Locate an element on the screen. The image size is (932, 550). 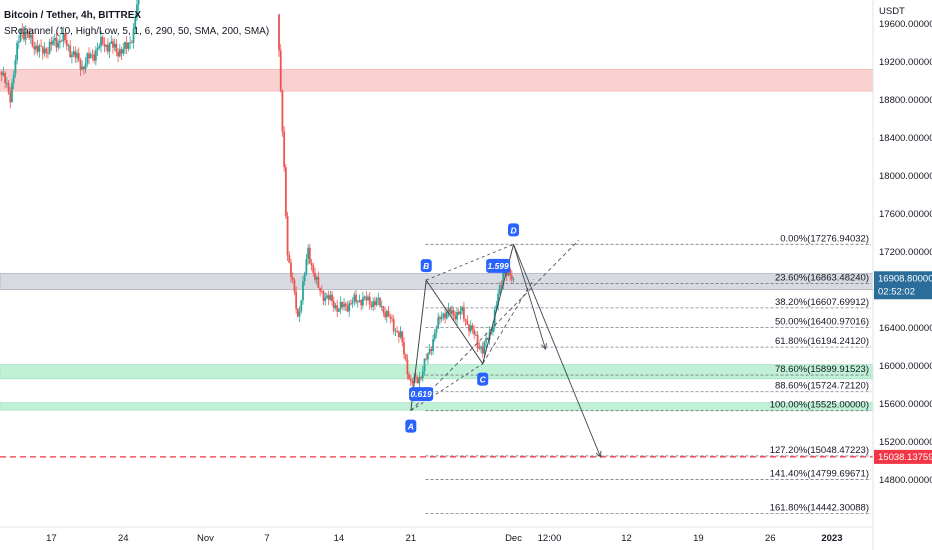
current-price-badge is located at coordinates (903, 285).